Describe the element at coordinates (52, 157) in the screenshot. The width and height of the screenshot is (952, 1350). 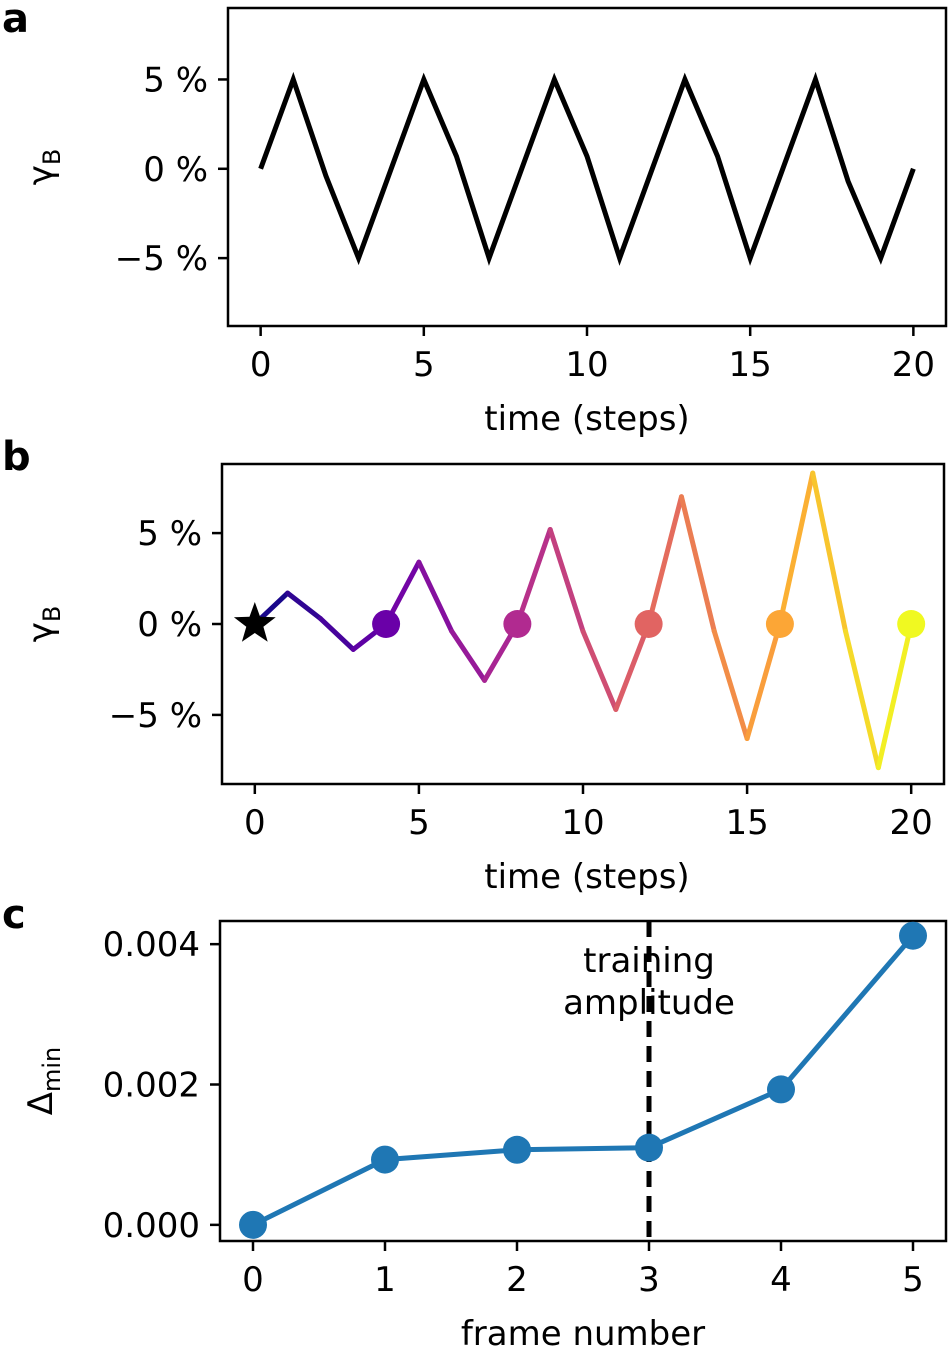
I see `panel-a-ylabel-sub: B` at that location.